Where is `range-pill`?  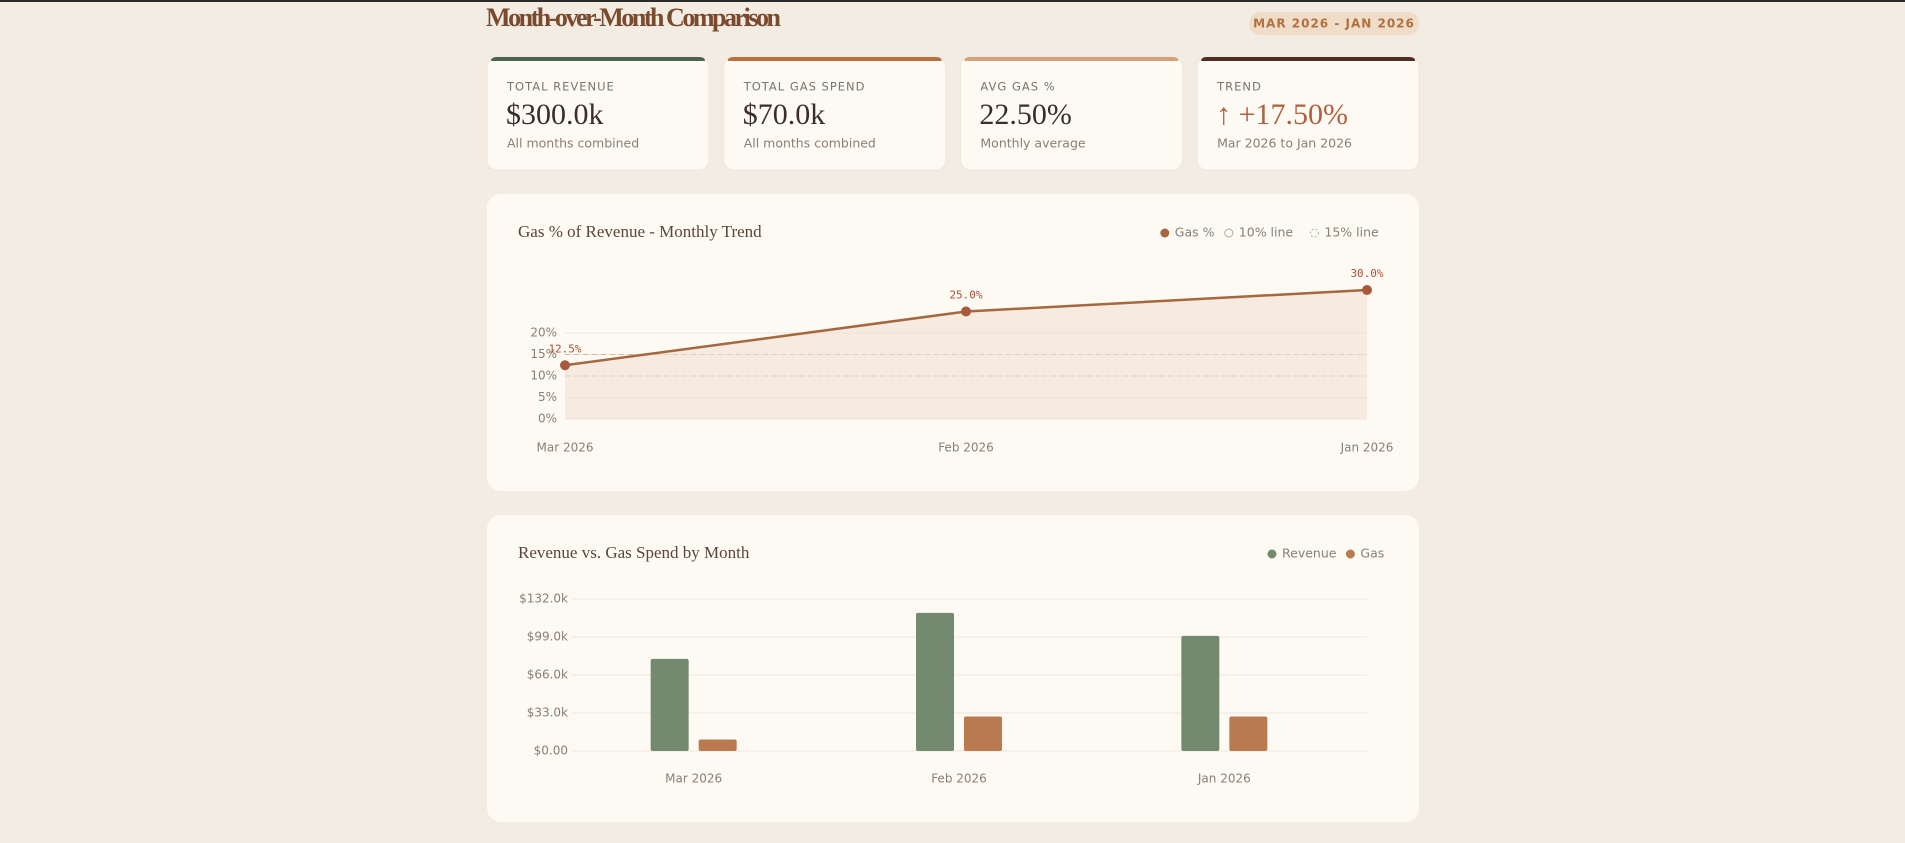 range-pill is located at coordinates (1334, 23).